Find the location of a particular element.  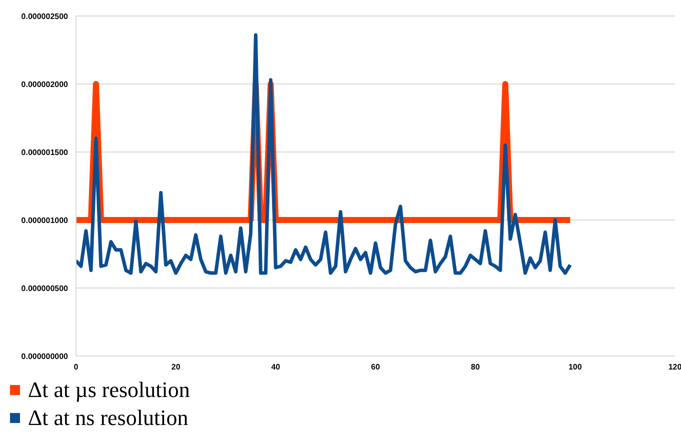

y-tick-label: 0.000001500 is located at coordinates (45, 152).